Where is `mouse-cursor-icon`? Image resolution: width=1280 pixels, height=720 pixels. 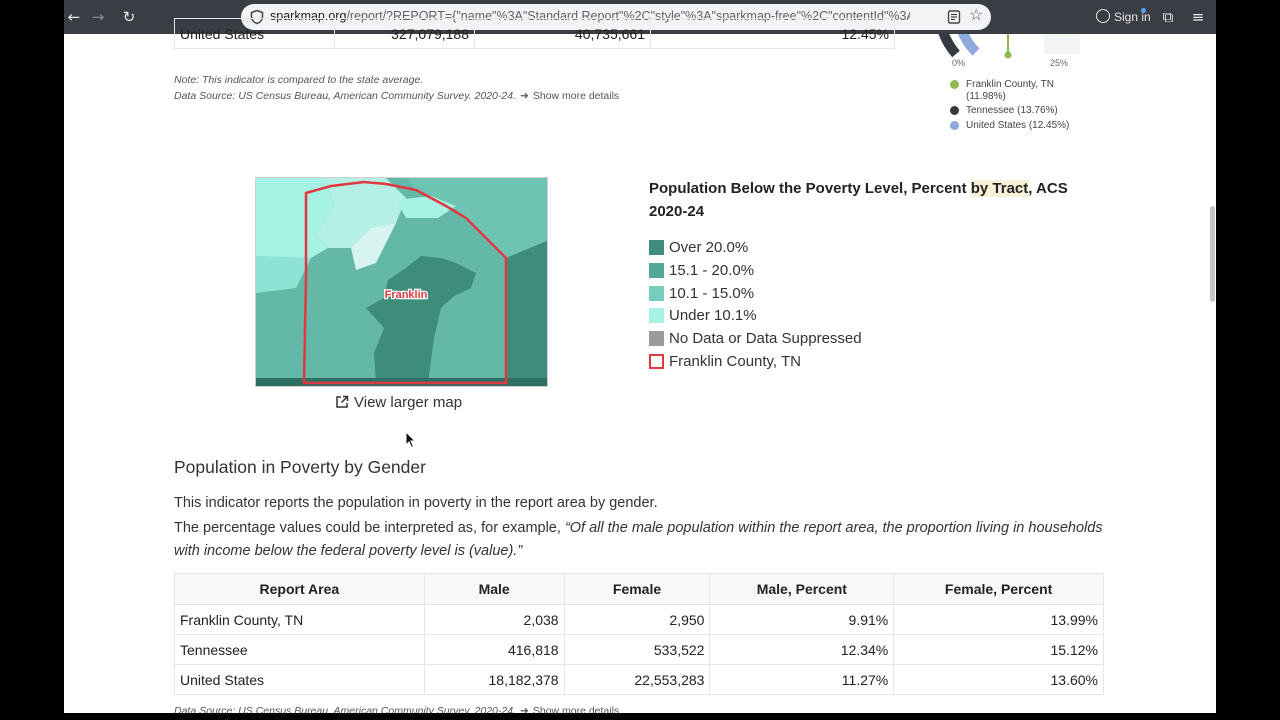
mouse-cursor-icon is located at coordinates (411, 440).